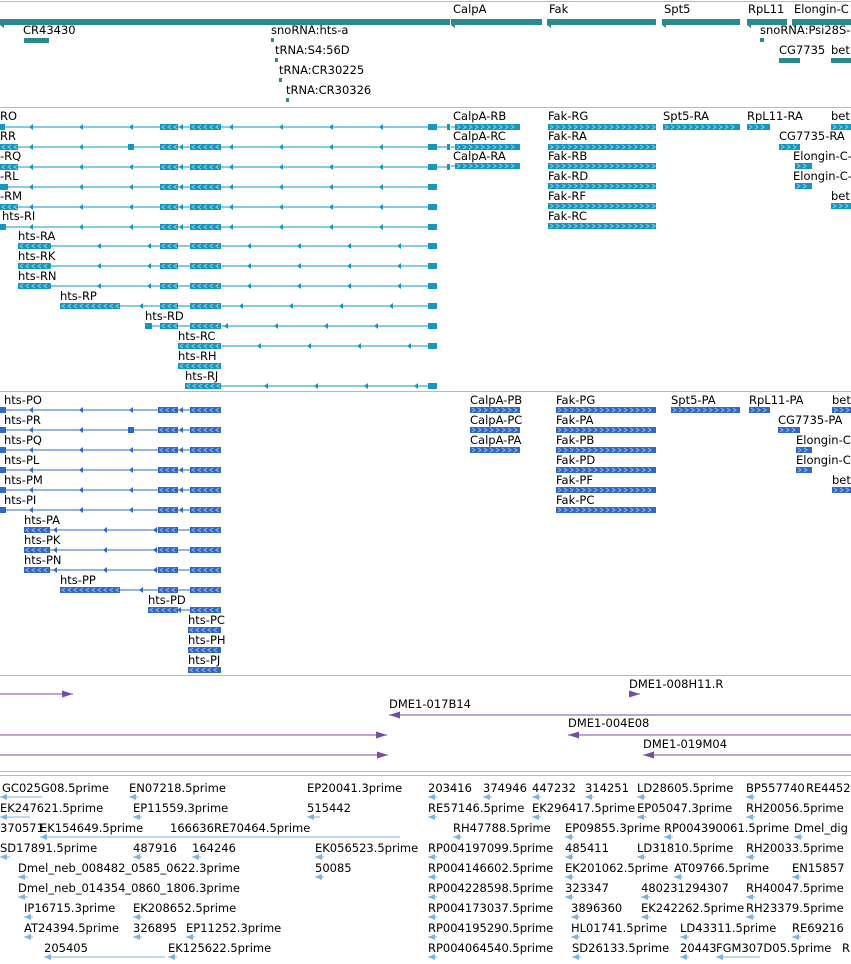  I want to click on feature-label: hts-RJ, so click(202, 376).